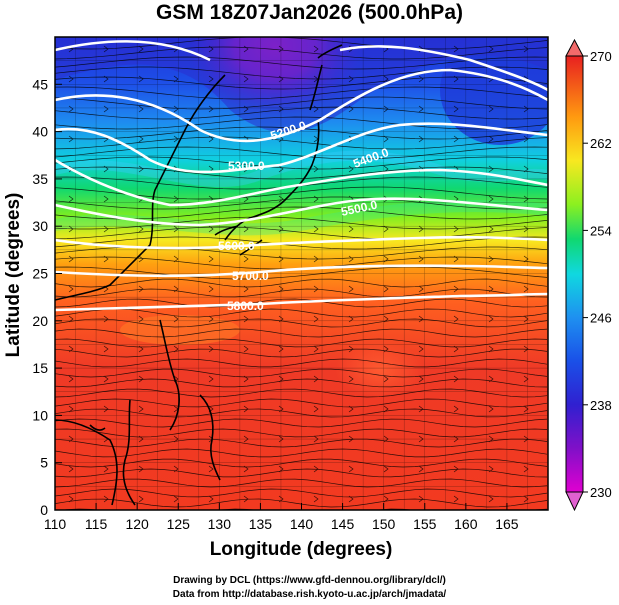  What do you see at coordinates (40, 321) in the screenshot?
I see `y-tick-label: 20` at bounding box center [40, 321].